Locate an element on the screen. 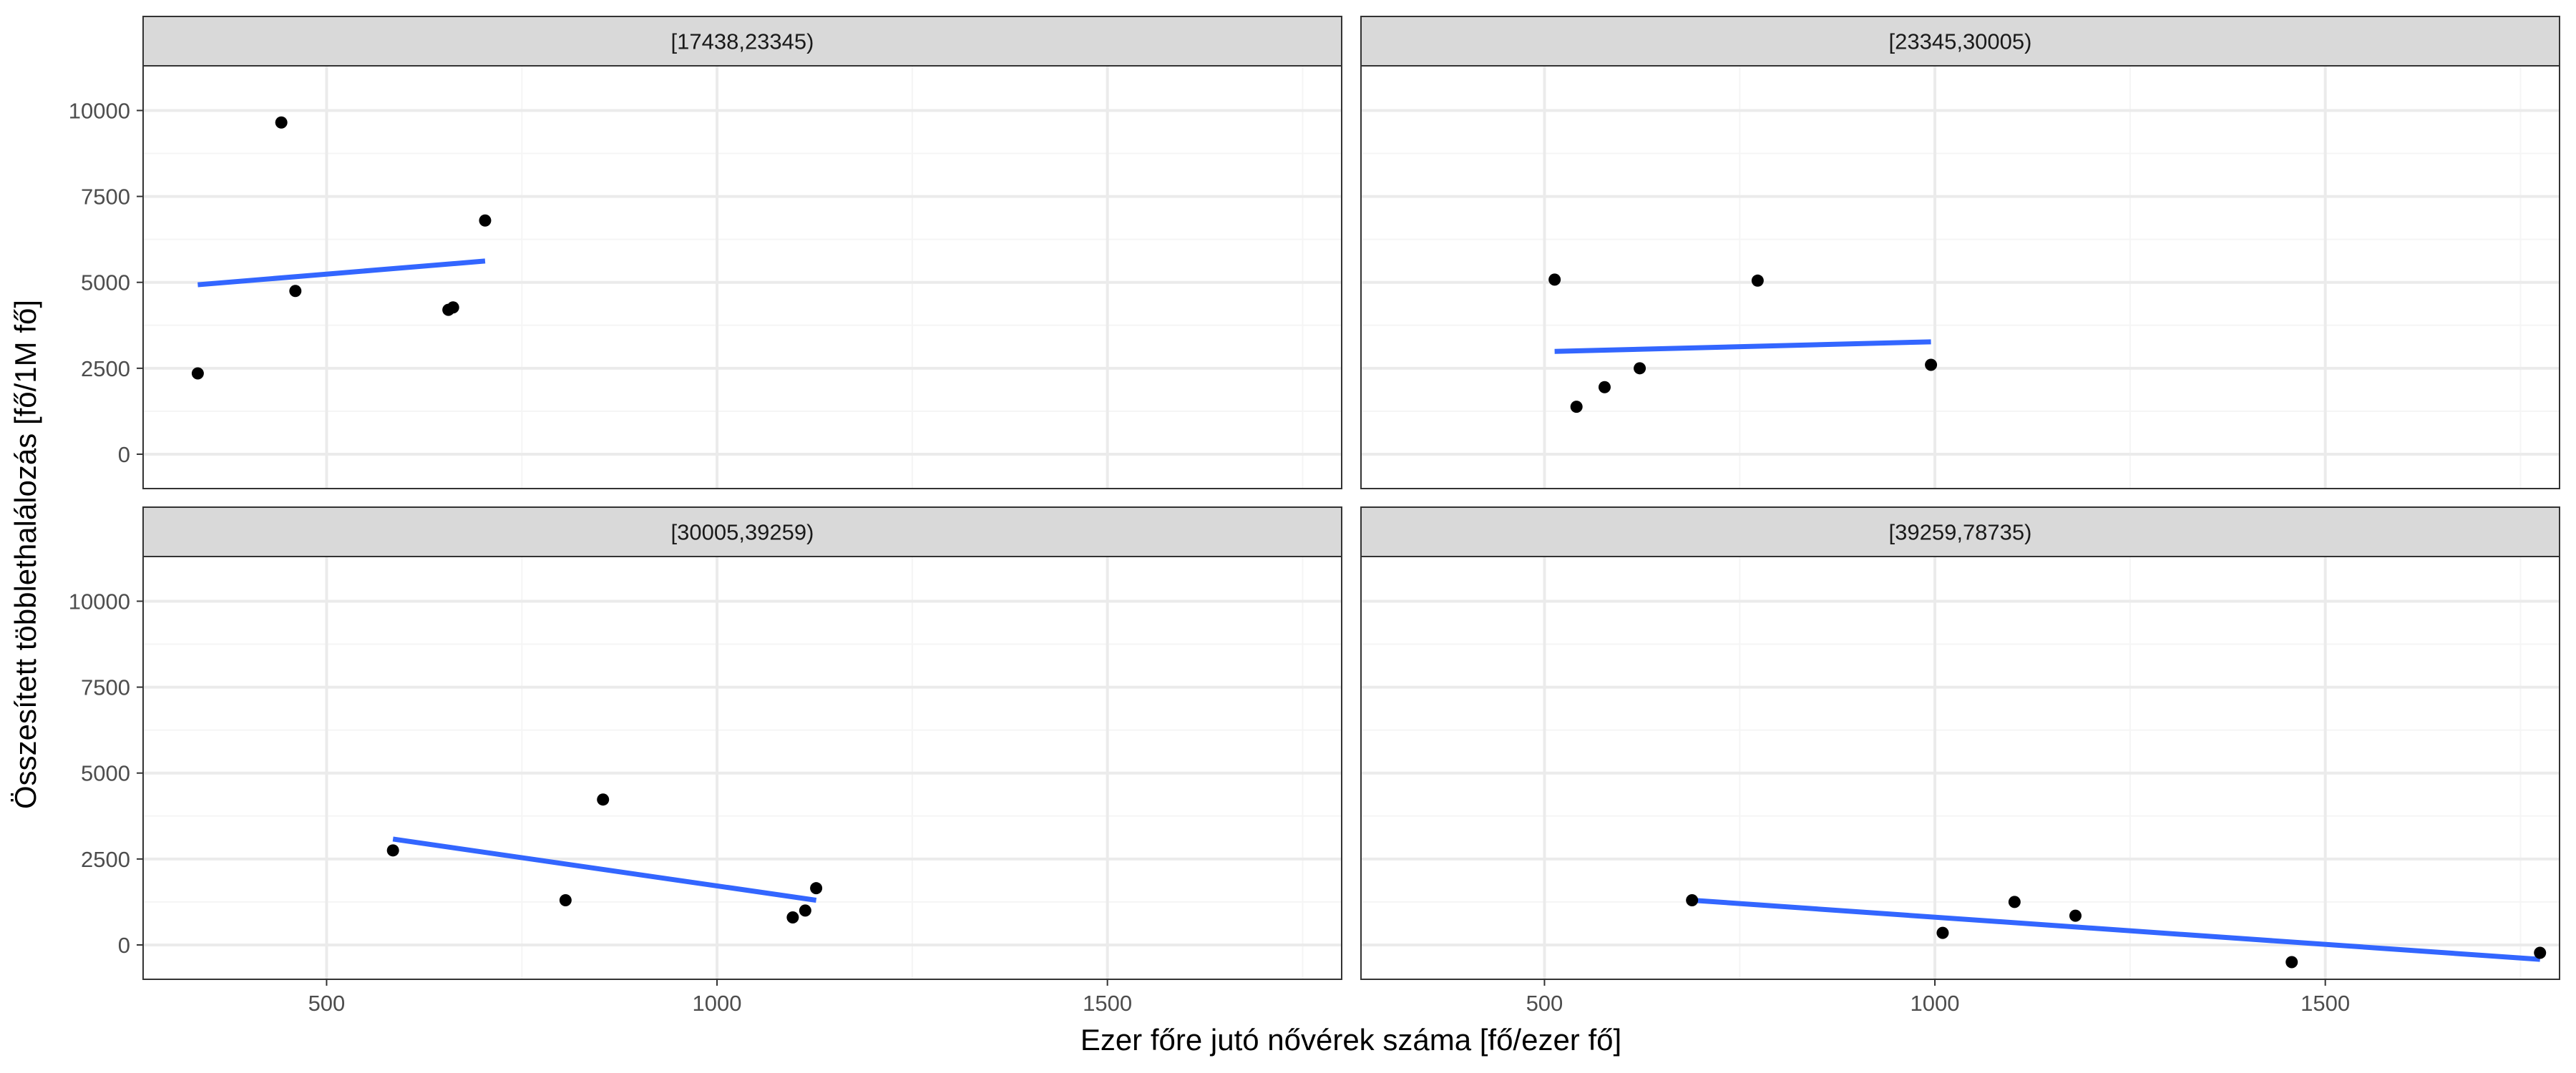 The width and height of the screenshot is (2576, 1073). y-axis-title: Összesített többlethalálozás [fő/1M fő] is located at coordinates (25, 554).